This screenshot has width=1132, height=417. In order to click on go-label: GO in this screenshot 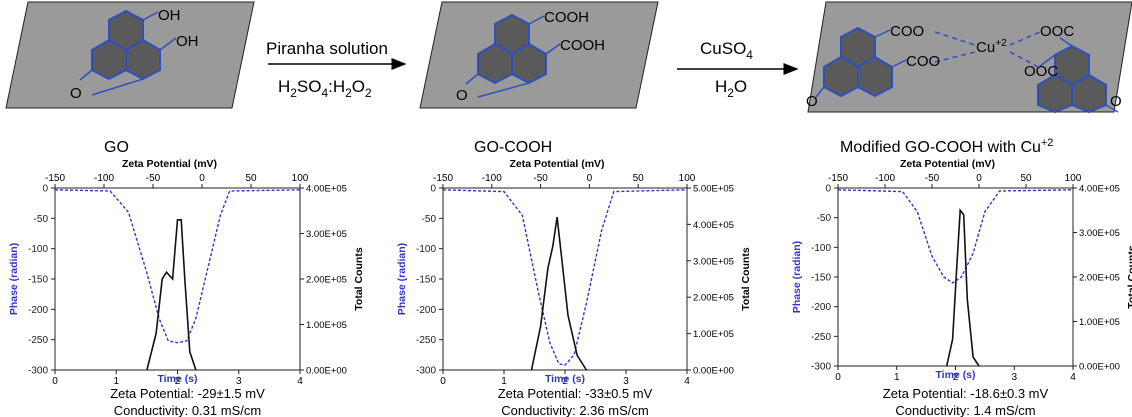, I will do `click(116, 147)`.